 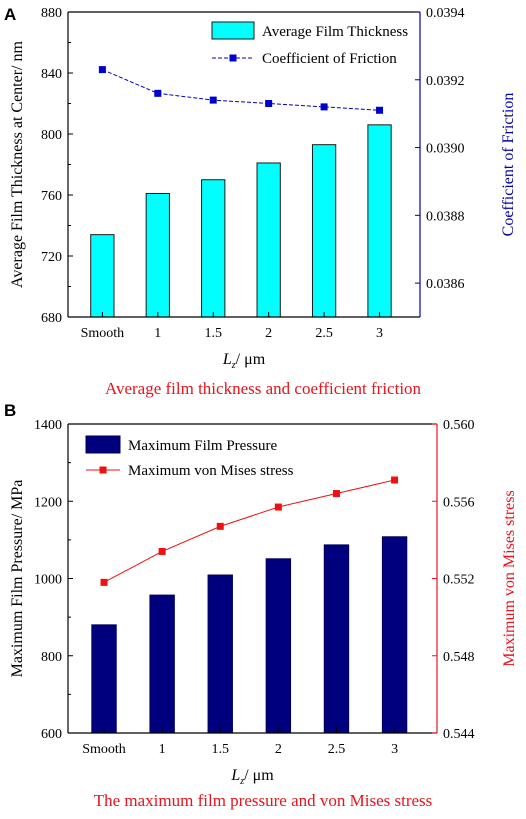 What do you see at coordinates (459, 580) in the screenshot?
I see `y2-tick-label: 0.552` at bounding box center [459, 580].